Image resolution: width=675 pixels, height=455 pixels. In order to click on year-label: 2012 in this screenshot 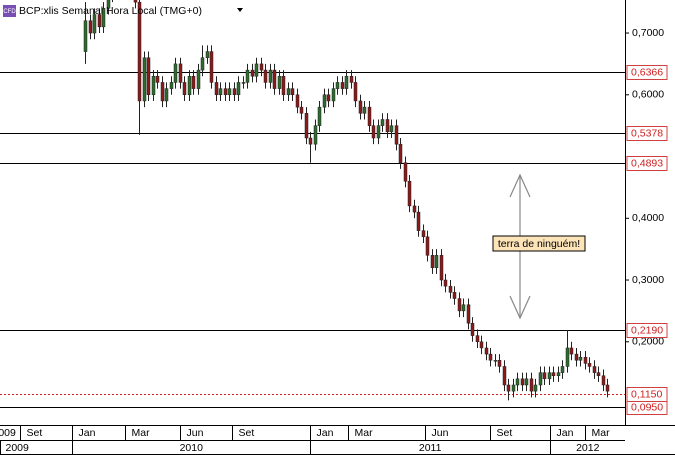, I will do `click(588, 448)`.